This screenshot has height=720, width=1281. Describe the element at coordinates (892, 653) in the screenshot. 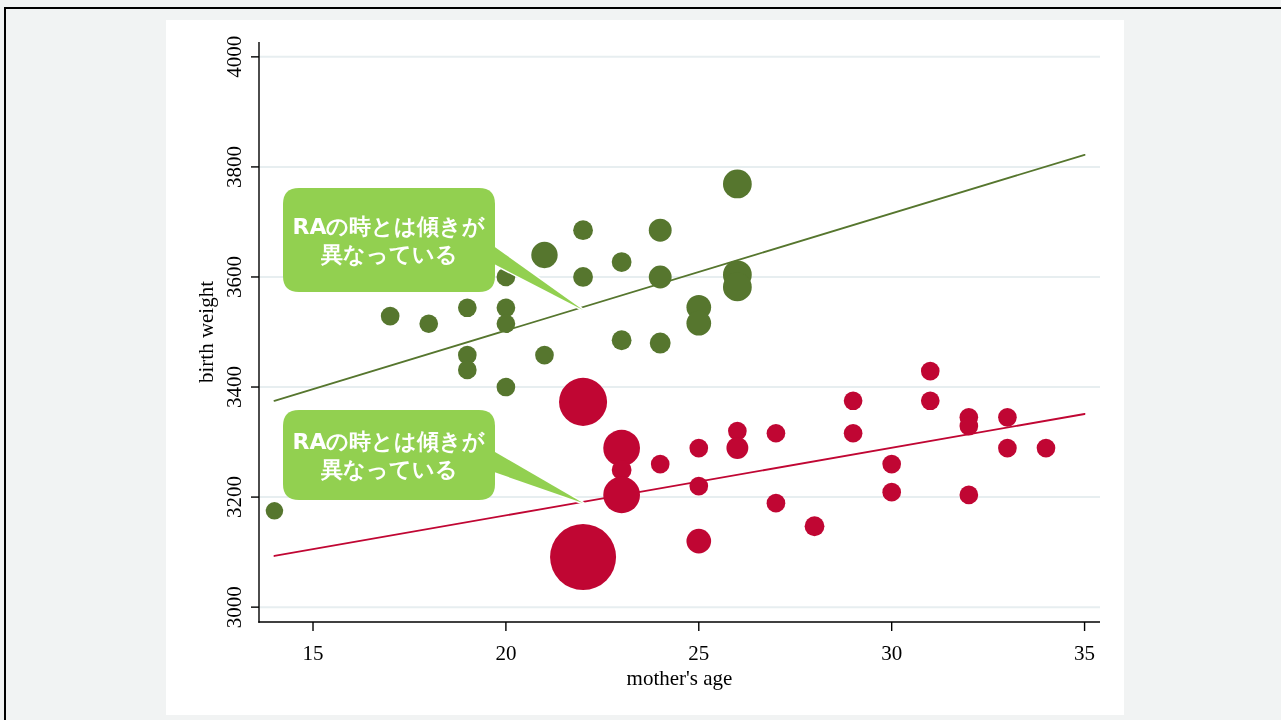

I see `x-tick-label: 30` at that location.